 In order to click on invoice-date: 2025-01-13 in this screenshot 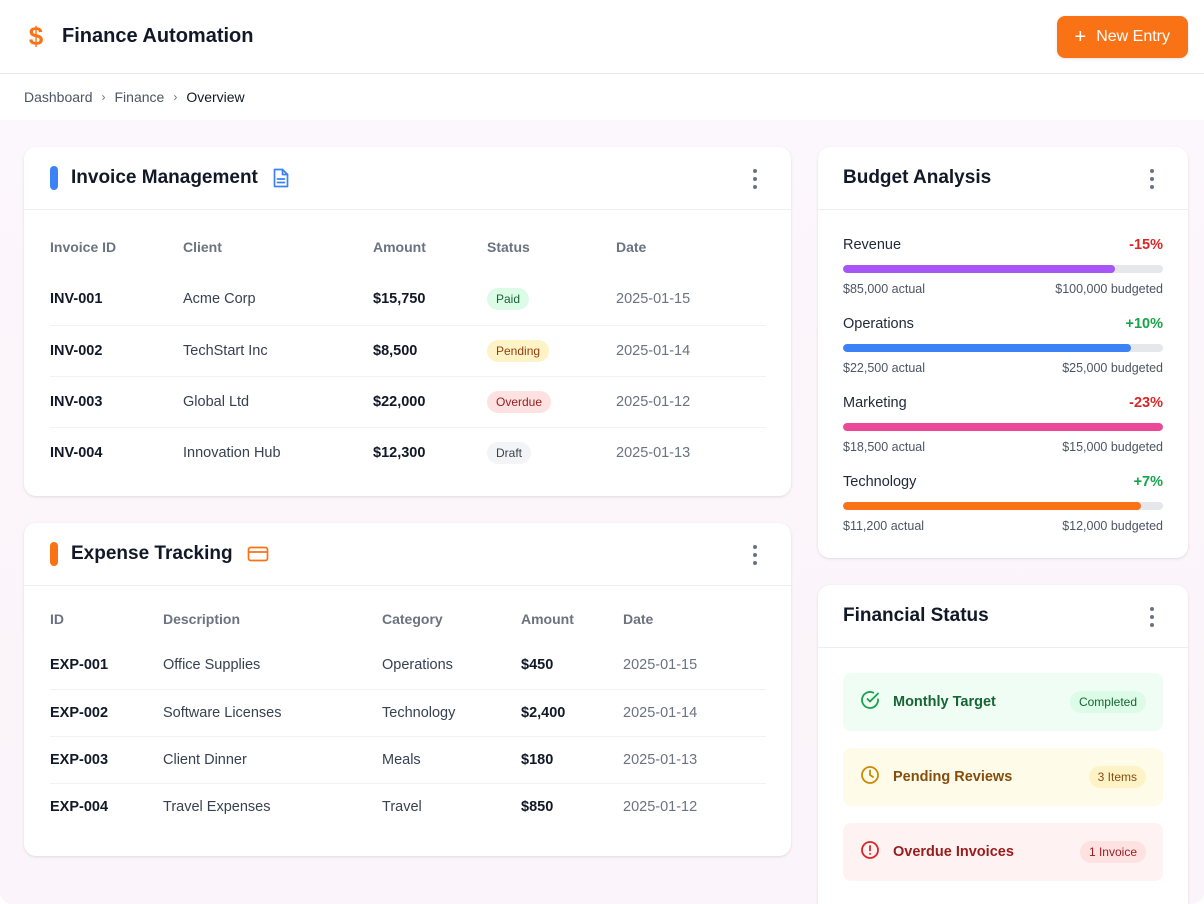, I will do `click(653, 452)`.